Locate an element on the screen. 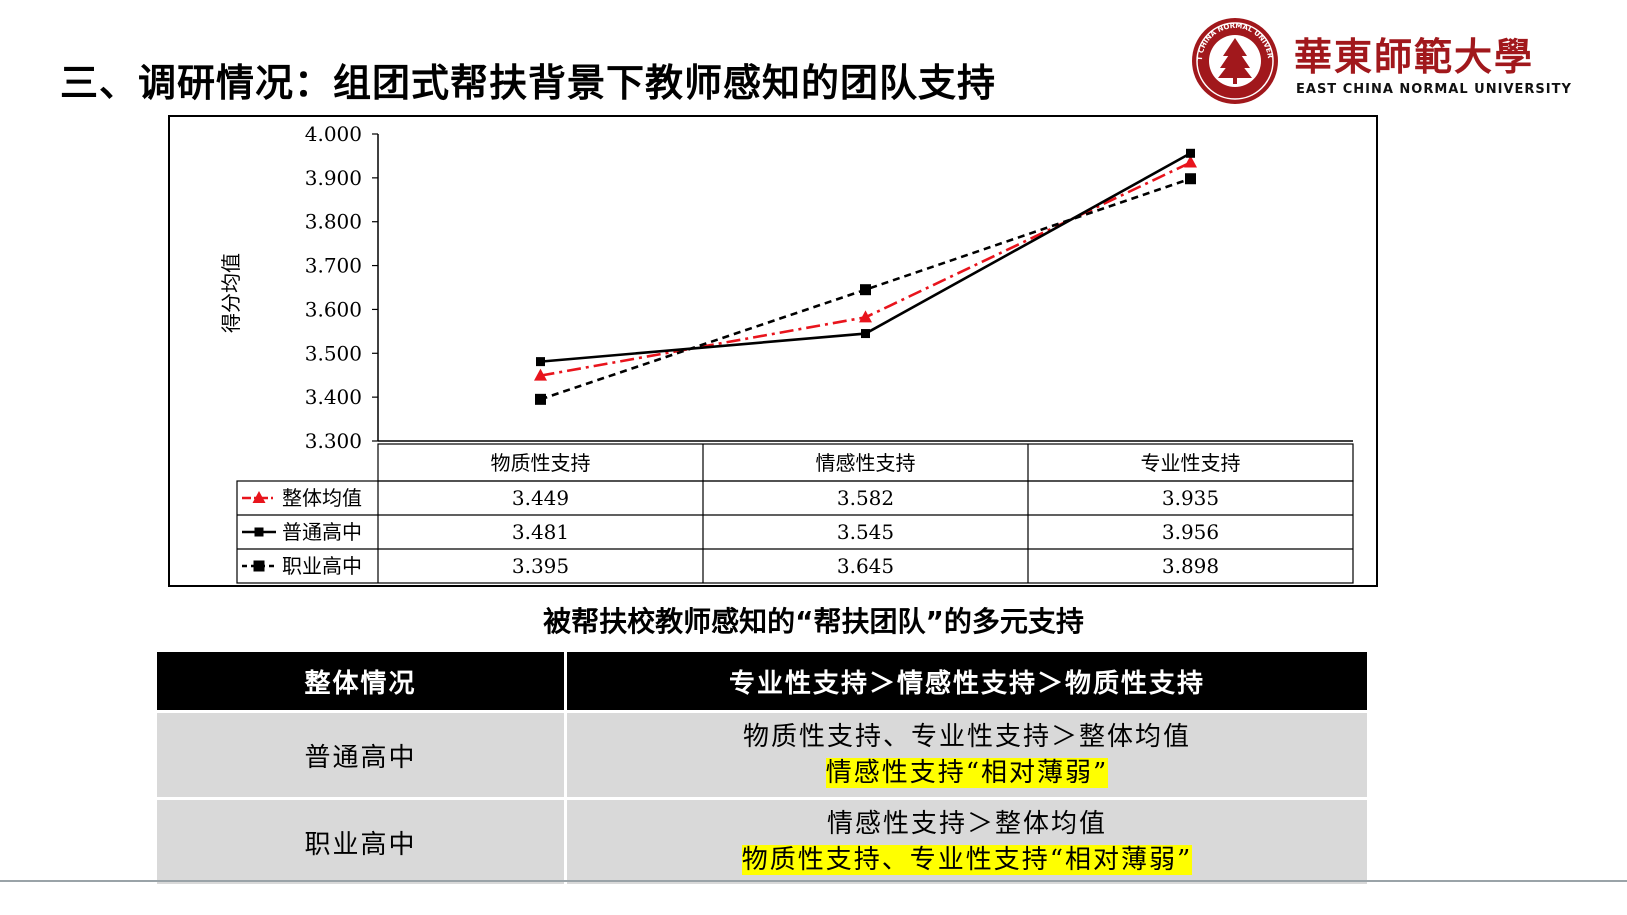 This screenshot has height=915, width=1627. data-label: 3.582 is located at coordinates (865, 498).